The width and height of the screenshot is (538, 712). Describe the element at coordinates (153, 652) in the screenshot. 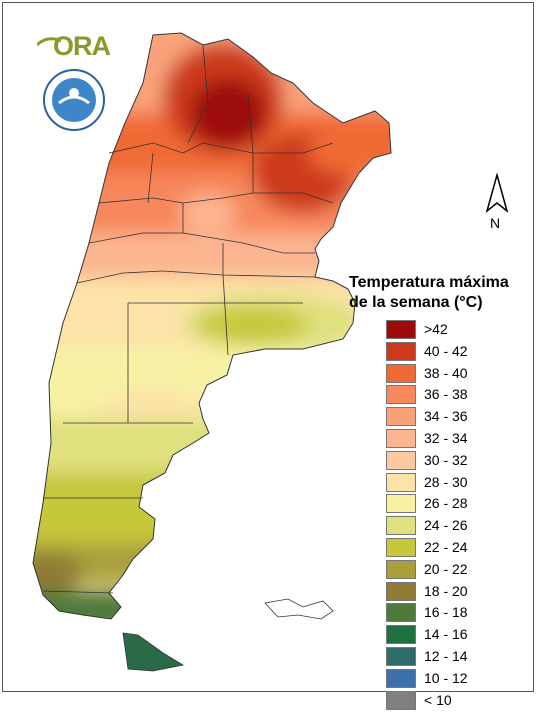

I see `tierra-del-fuego` at that location.